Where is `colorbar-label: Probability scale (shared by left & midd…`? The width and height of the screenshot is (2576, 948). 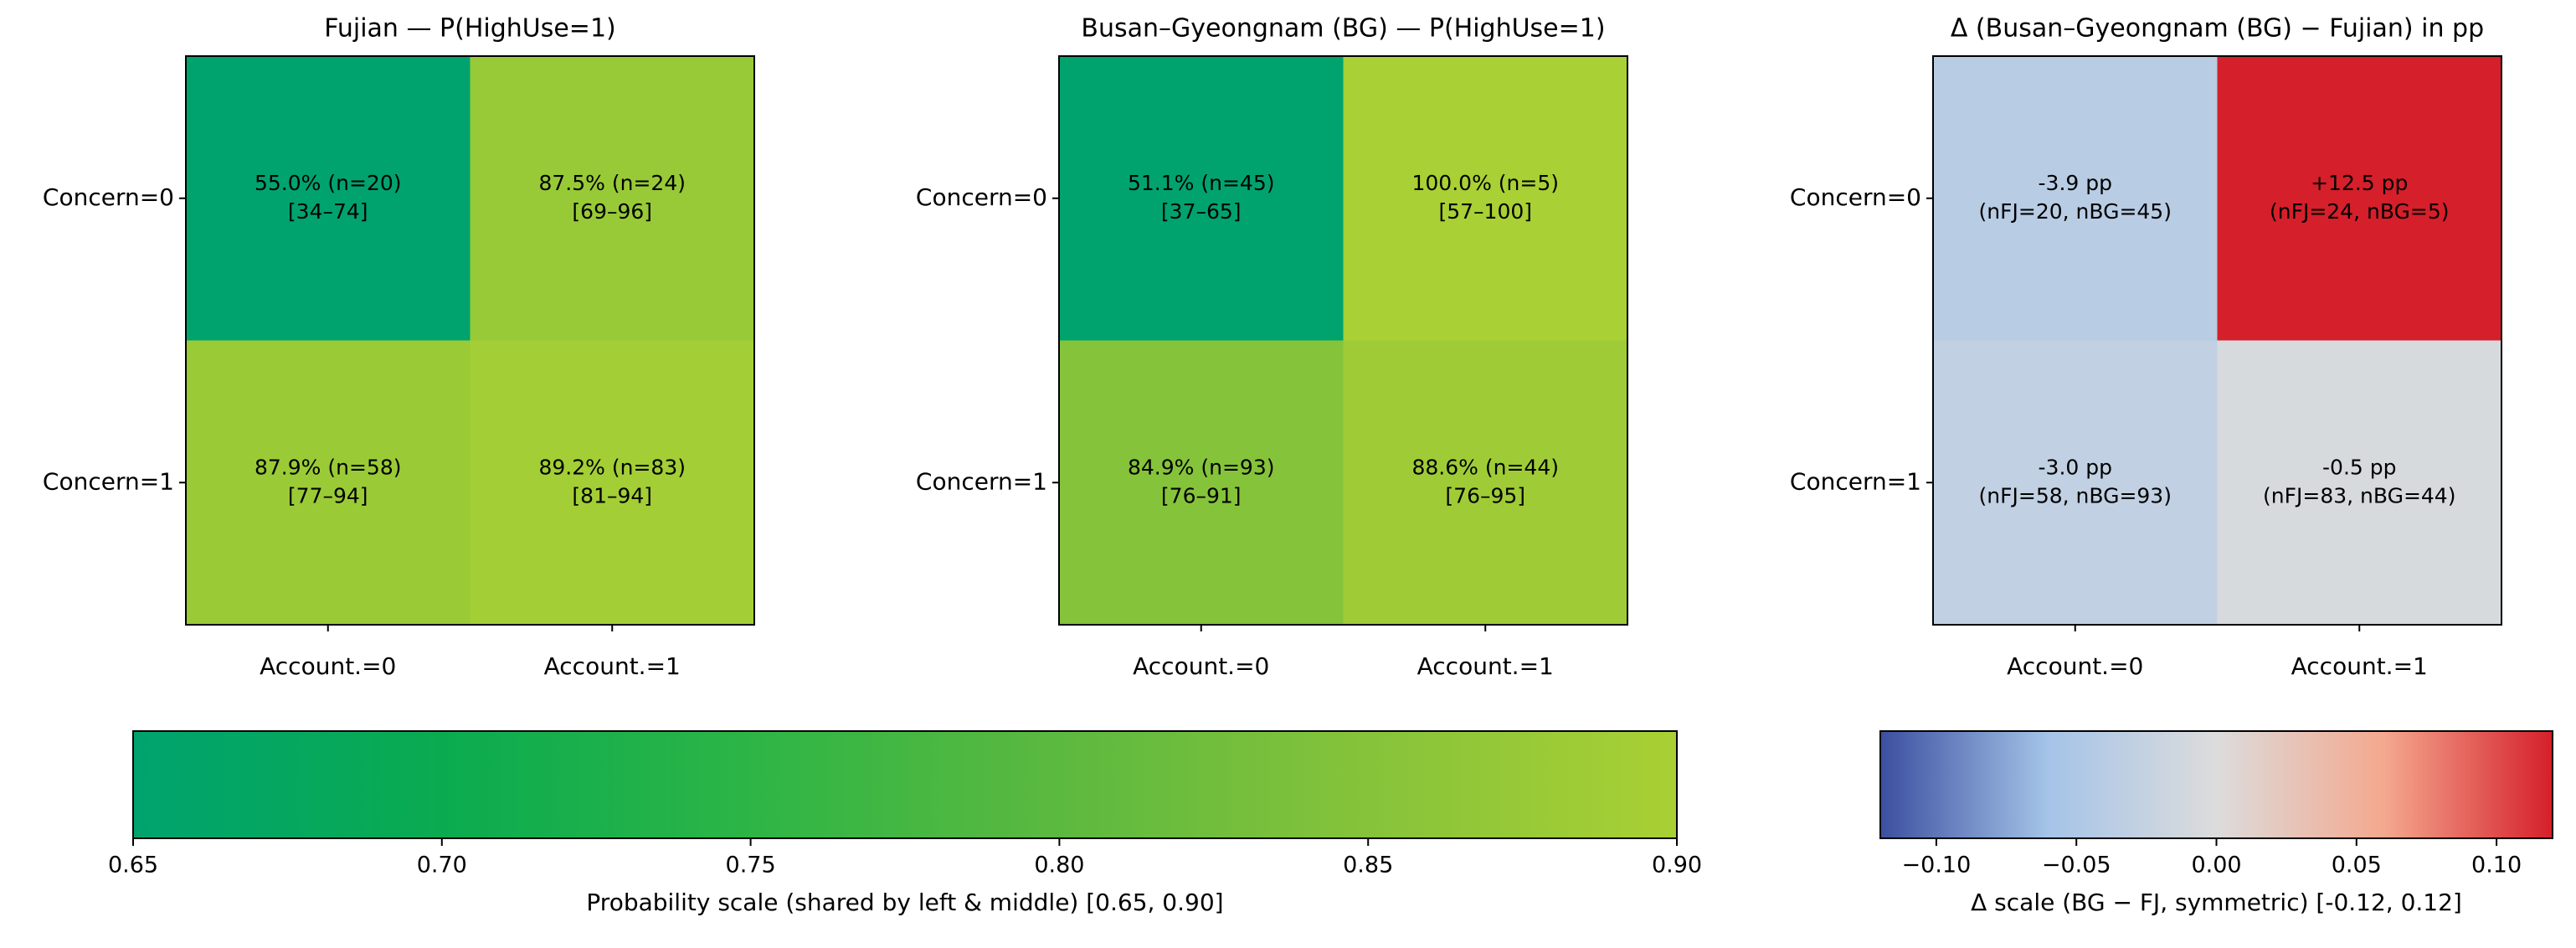 colorbar-label: Probability scale (shared by left & midd… is located at coordinates (904, 902).